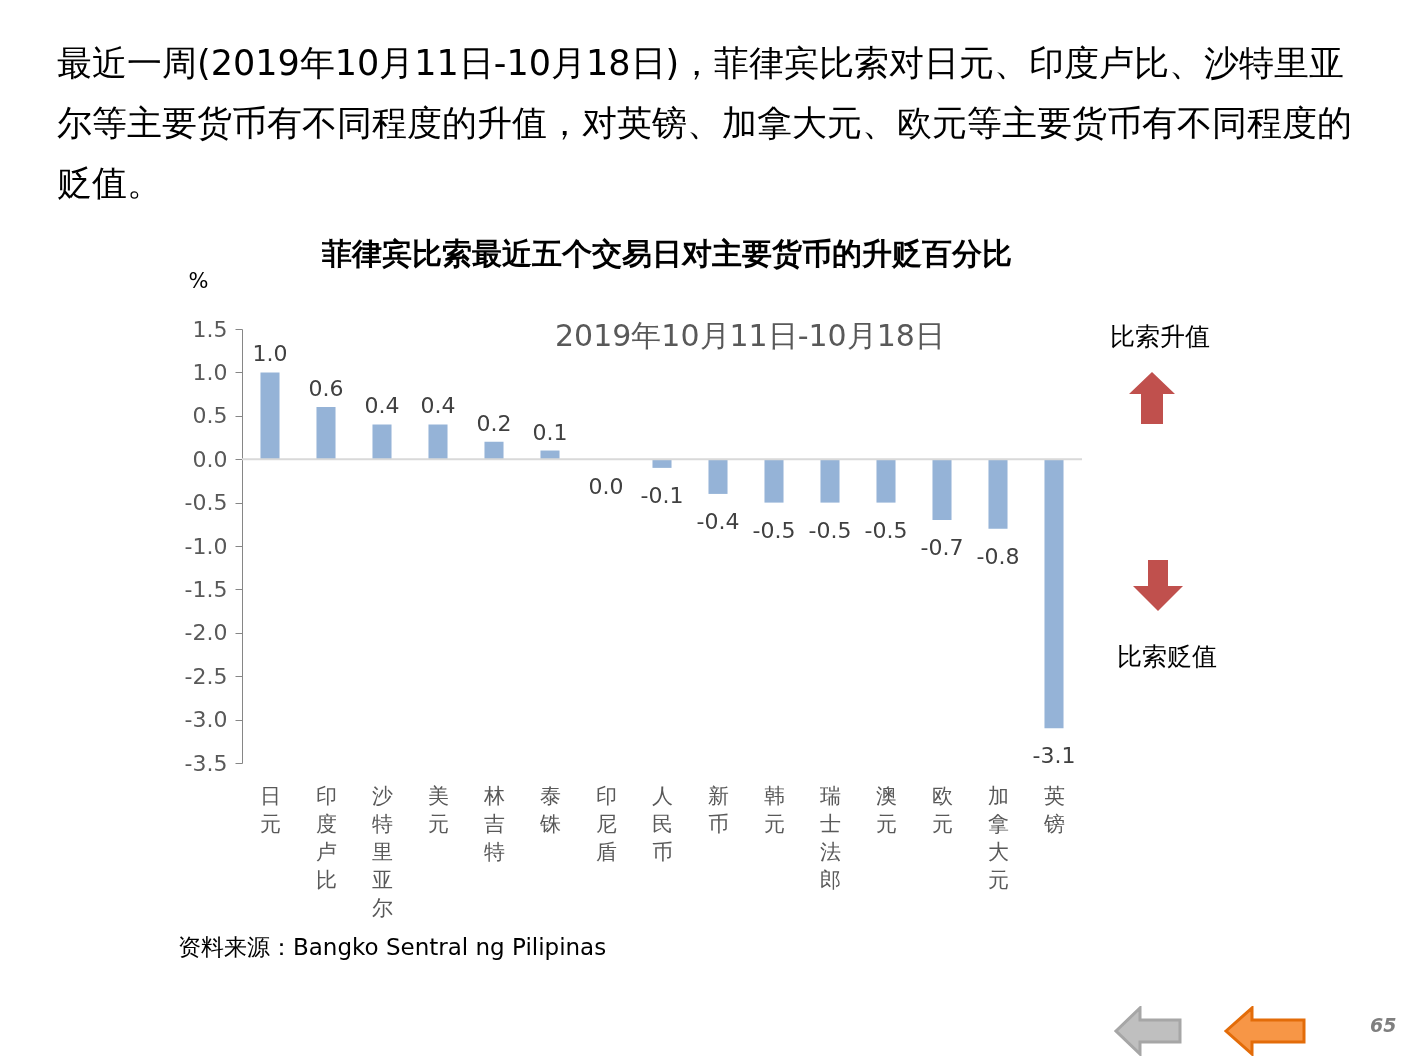 Image resolution: width=1411 pixels, height=1058 pixels. I want to click on y-tick-label: -1.5, so click(206, 589).